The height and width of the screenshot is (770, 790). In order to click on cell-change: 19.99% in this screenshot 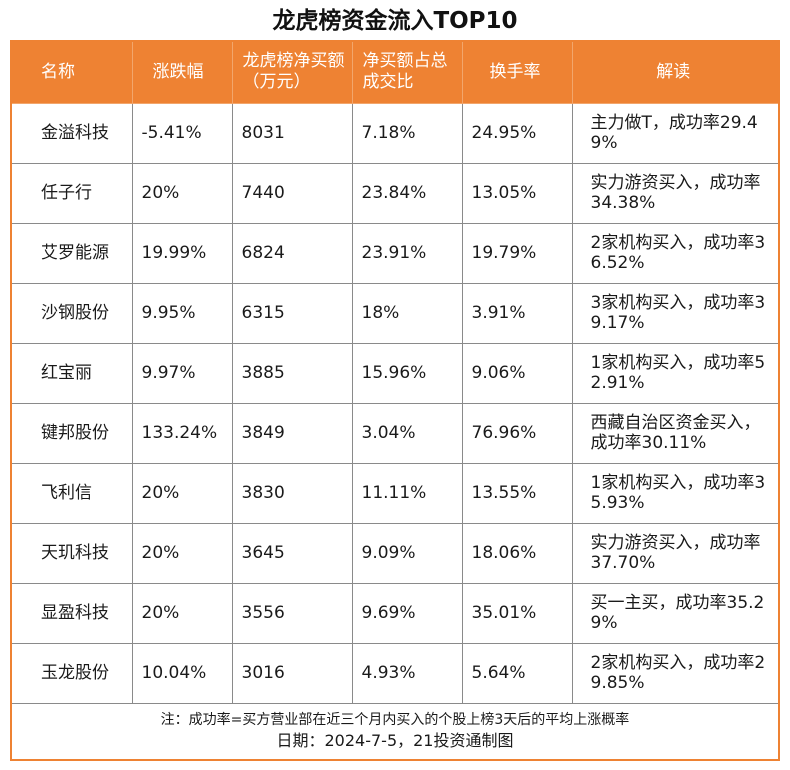, I will do `click(182, 253)`.